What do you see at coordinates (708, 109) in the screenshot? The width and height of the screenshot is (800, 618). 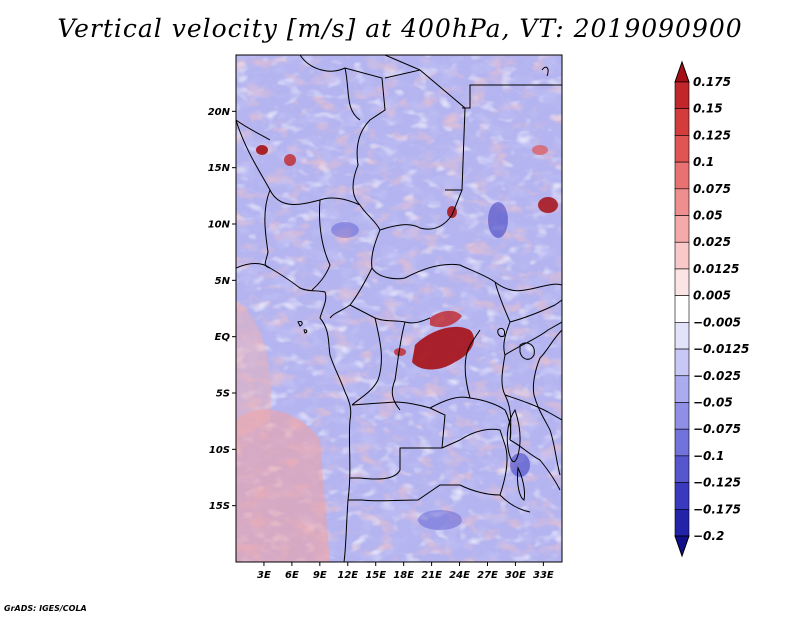 I see `colorbar-label: 0.15` at bounding box center [708, 109].